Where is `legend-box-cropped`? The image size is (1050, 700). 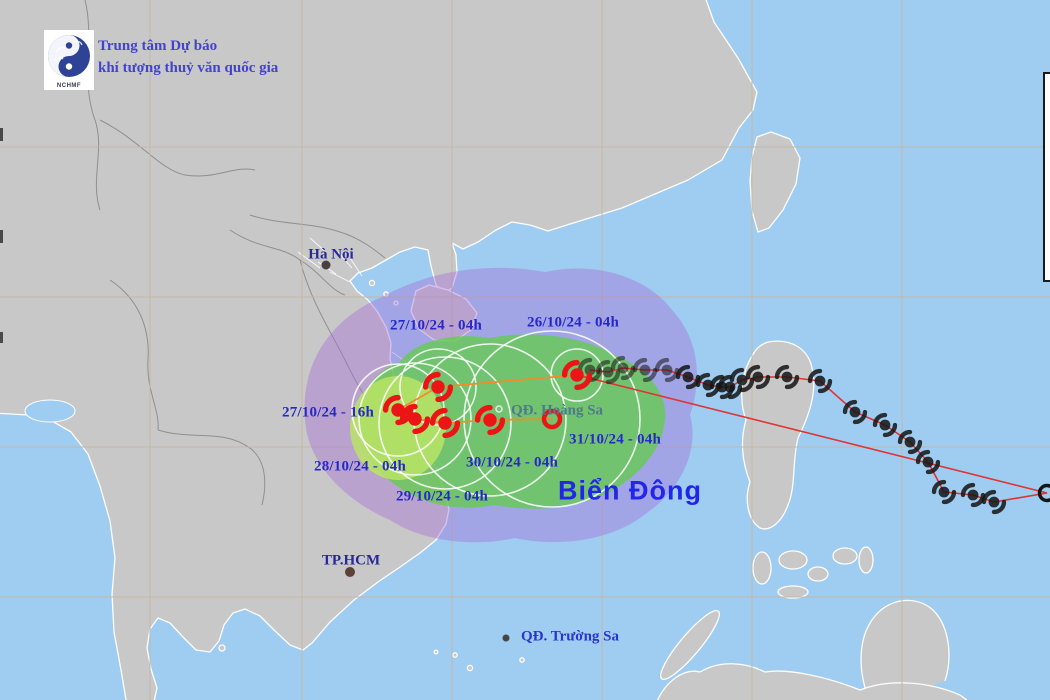
legend-box-cropped is located at coordinates (1046, 177).